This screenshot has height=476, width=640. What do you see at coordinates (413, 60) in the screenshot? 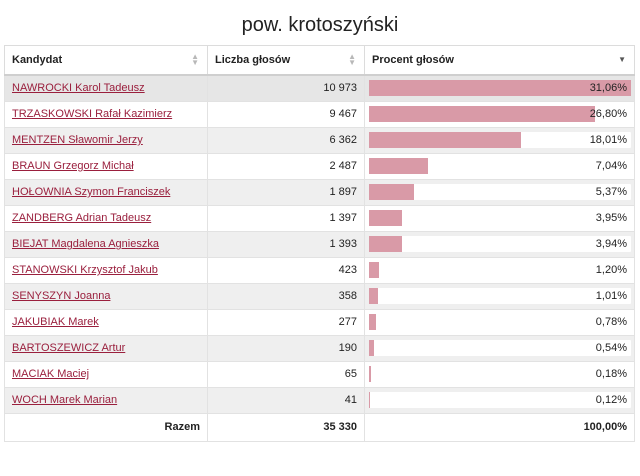
I see `column-header-label: Procent głosów` at bounding box center [413, 60].